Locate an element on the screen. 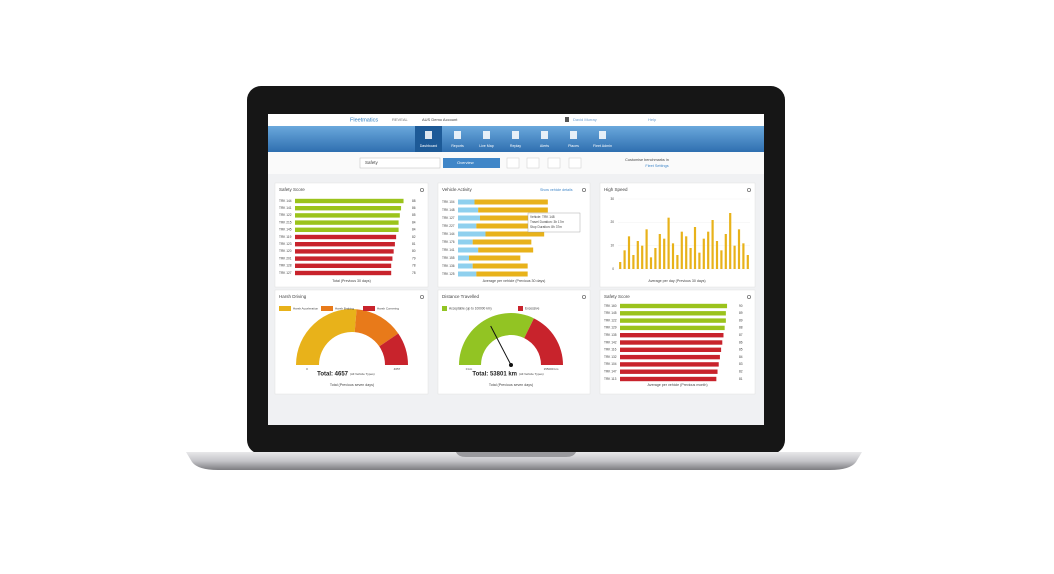 The image size is (1054, 574). edit-button is located at coordinates (513, 163).